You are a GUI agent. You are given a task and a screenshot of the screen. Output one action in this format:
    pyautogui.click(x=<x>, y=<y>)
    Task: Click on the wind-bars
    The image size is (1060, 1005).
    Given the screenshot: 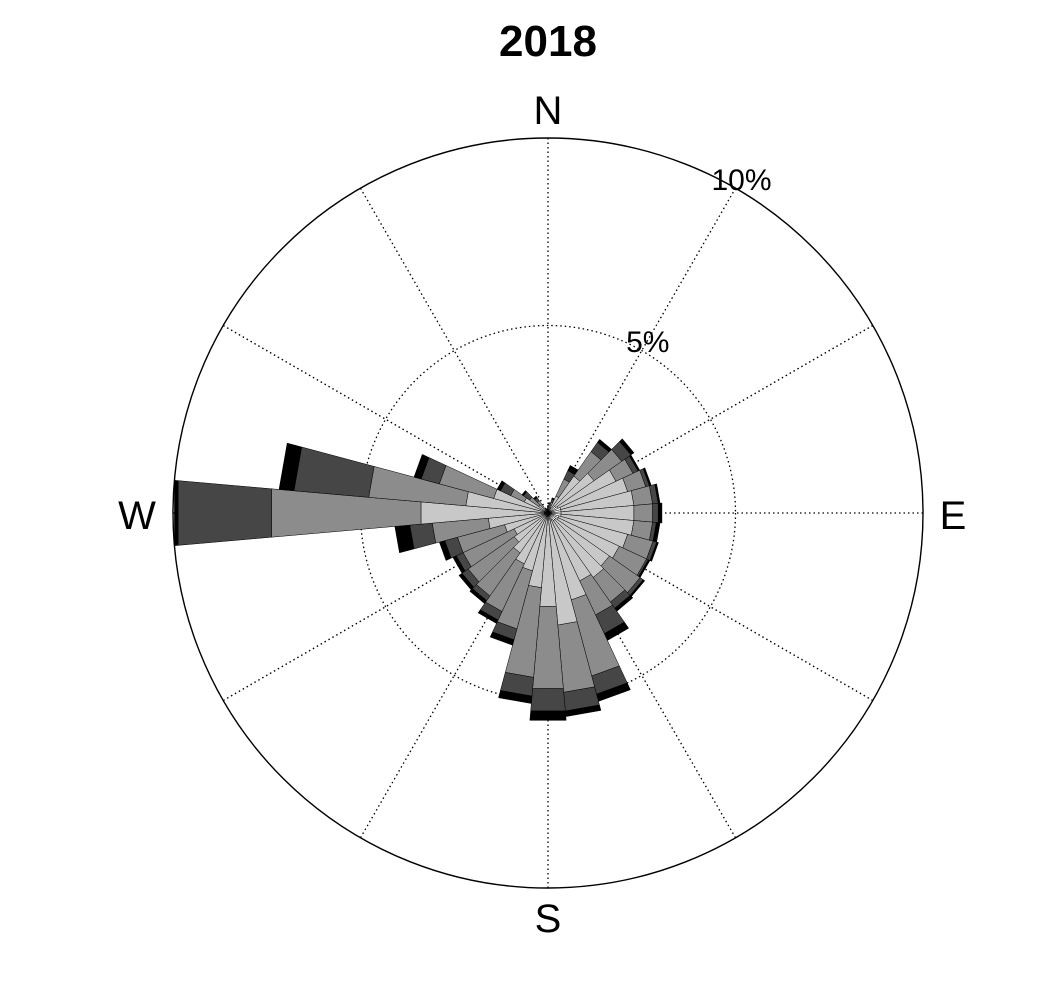 What is the action you would take?
    pyautogui.click(x=418, y=580)
    